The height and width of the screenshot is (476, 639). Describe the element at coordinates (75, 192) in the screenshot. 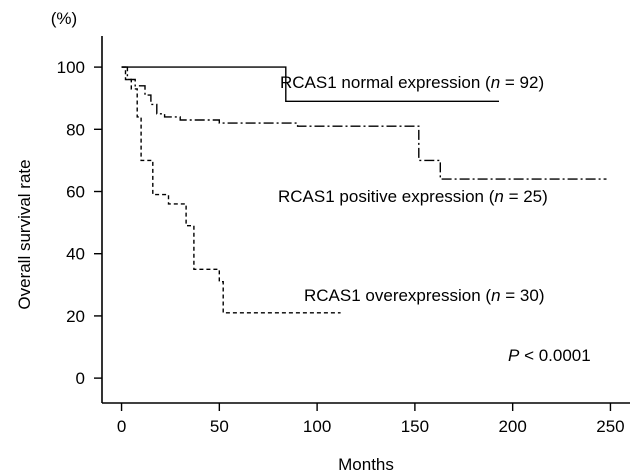

I see `y-tick-label: 60` at that location.